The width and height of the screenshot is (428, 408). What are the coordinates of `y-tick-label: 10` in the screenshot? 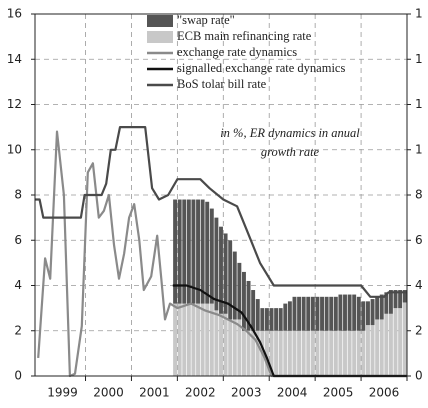 It's located at (14, 149).